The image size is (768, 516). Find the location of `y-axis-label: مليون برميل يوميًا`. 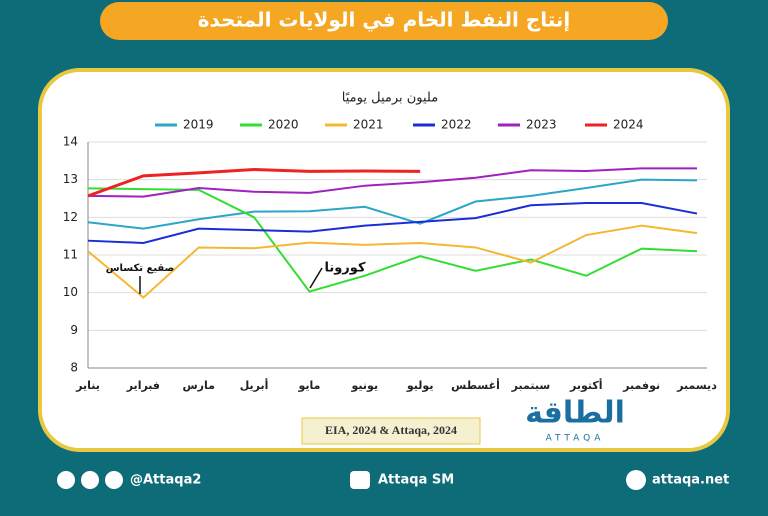

y-axis-label: مليون برميل يوميًا is located at coordinates (390, 98).